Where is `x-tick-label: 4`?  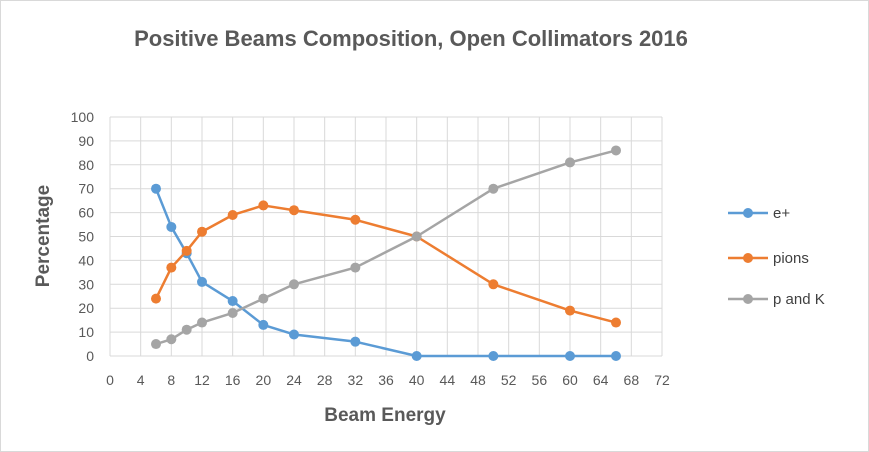
x-tick-label: 4 is located at coordinates (141, 380).